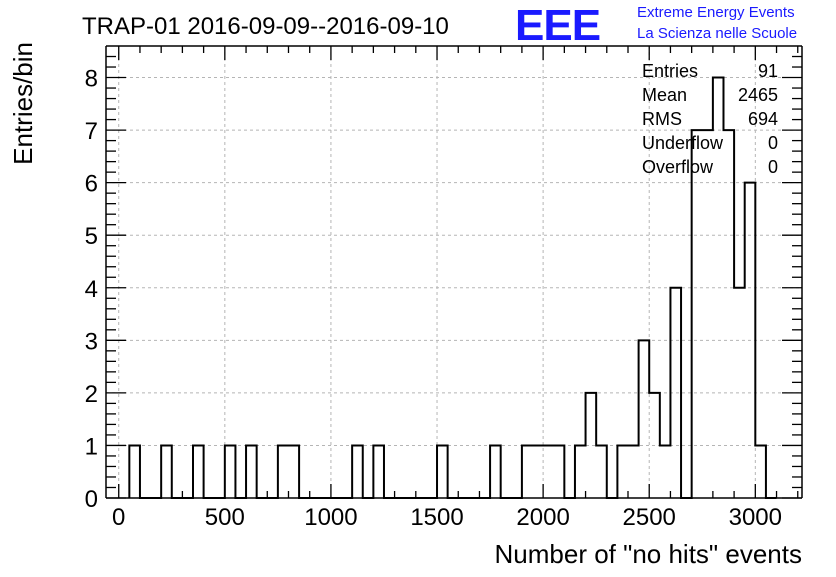 The image size is (836, 577). I want to click on stats-label: Mean, so click(664, 95).